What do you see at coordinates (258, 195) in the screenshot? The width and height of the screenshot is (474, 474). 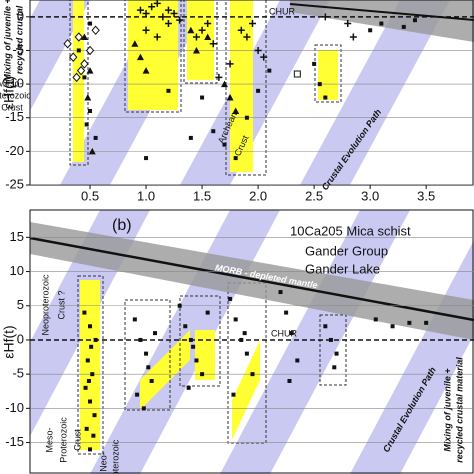 I see `x-tick-label: 2.0` at bounding box center [258, 195].